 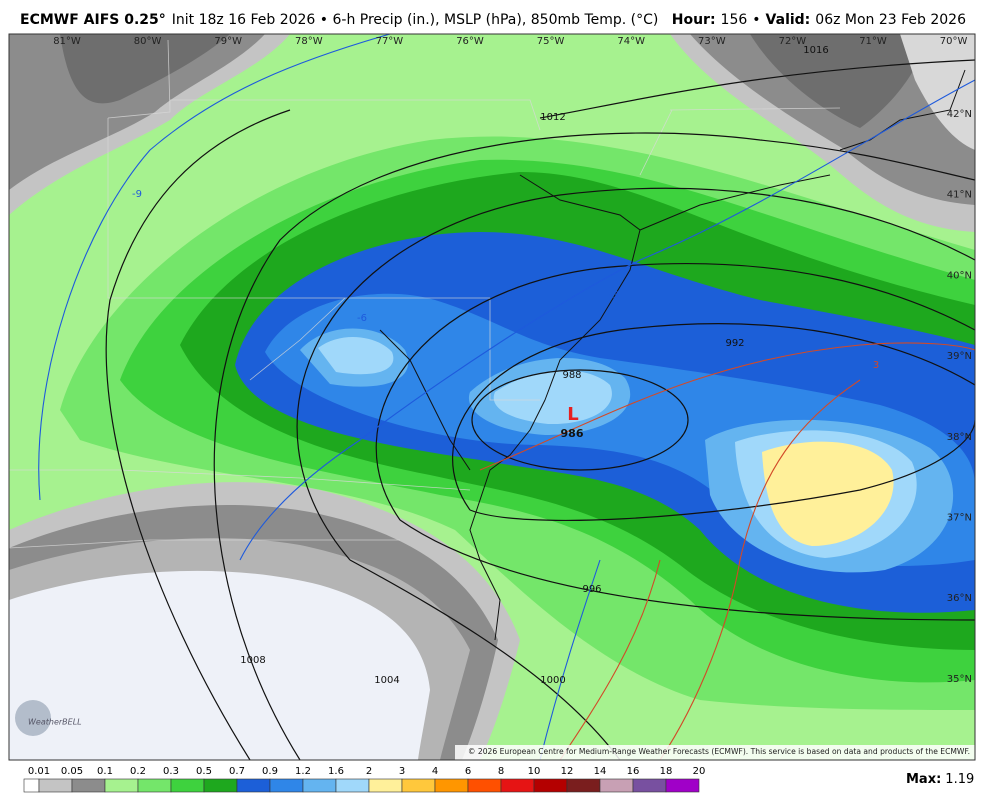 What do you see at coordinates (93, 20) in the screenshot?
I see `model: ECMWF AIFS 0.25°` at bounding box center [93, 20].